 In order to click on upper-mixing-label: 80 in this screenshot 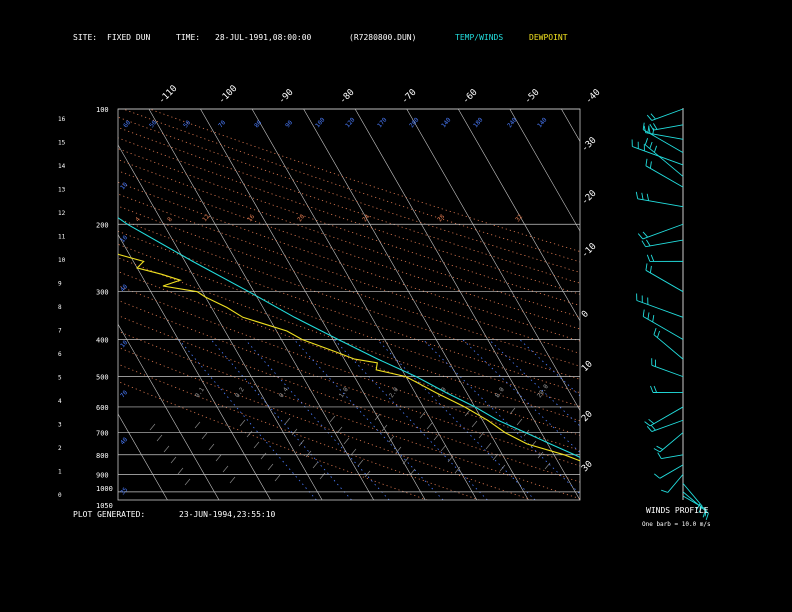, I will do `click(258, 124)`.